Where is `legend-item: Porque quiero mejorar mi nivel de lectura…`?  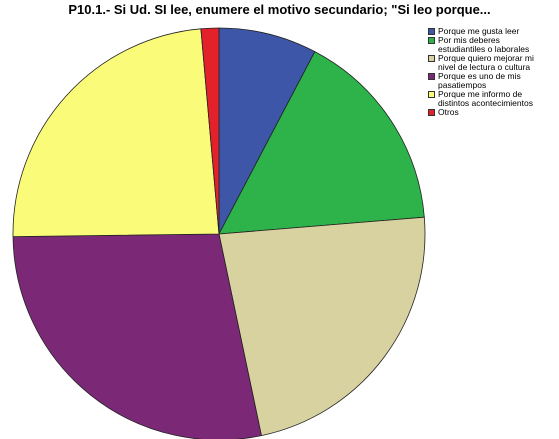 legend-item: Porque quiero mejorar mi nivel de lectura… is located at coordinates (493, 63).